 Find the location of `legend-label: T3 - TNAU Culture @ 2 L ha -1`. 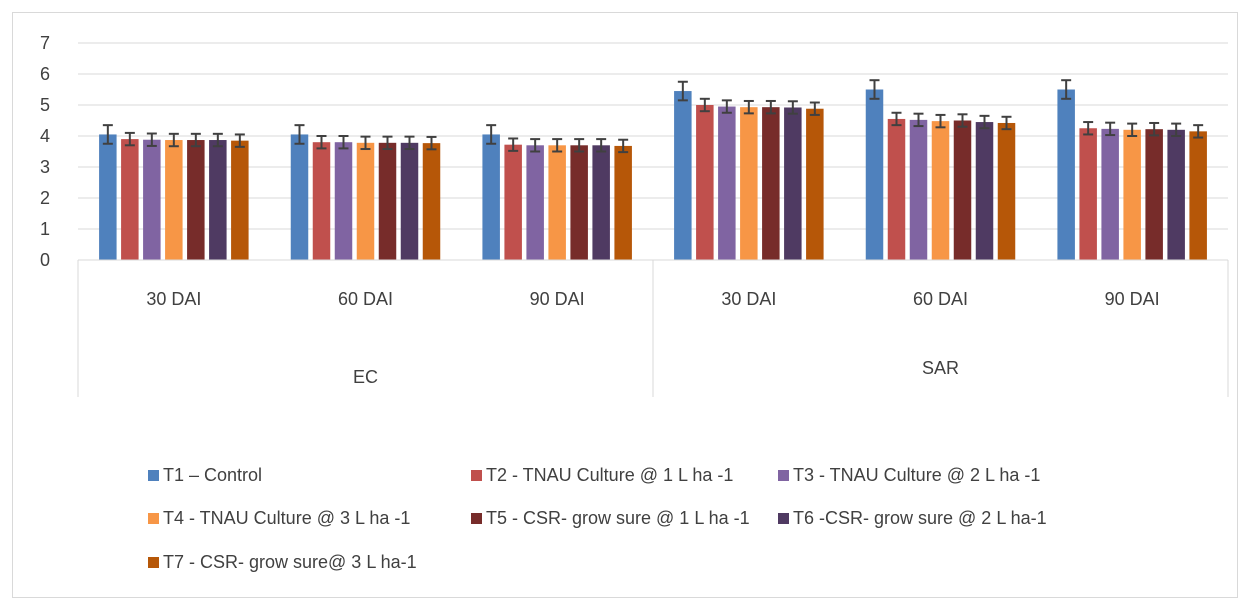

legend-label: T3 - TNAU Culture @ 2 L ha -1 is located at coordinates (917, 475).